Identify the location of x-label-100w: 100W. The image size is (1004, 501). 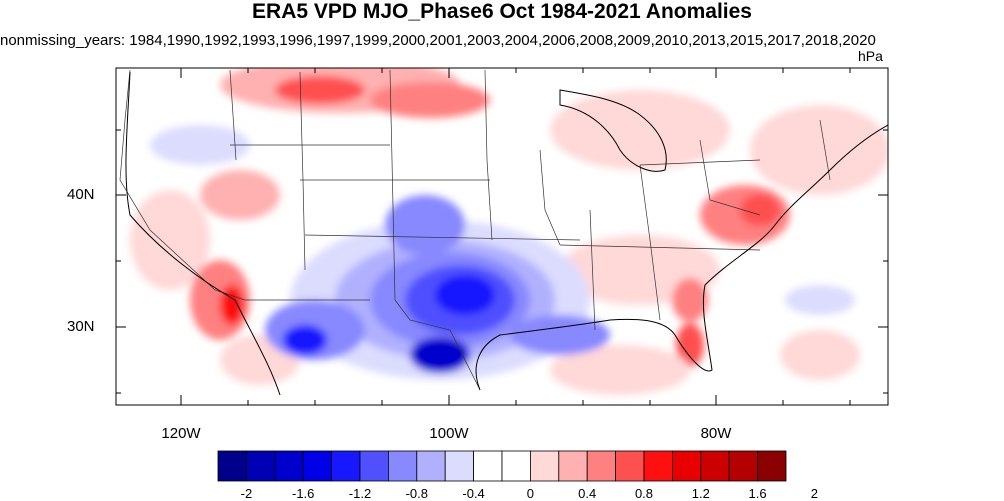
(449, 433).